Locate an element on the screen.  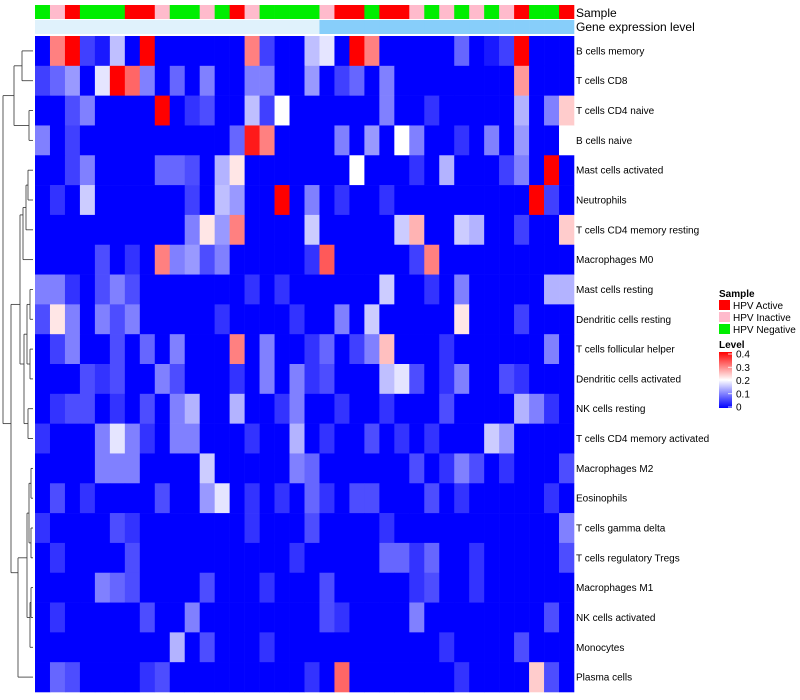
row-label: Macrophages M2 is located at coordinates (615, 469).